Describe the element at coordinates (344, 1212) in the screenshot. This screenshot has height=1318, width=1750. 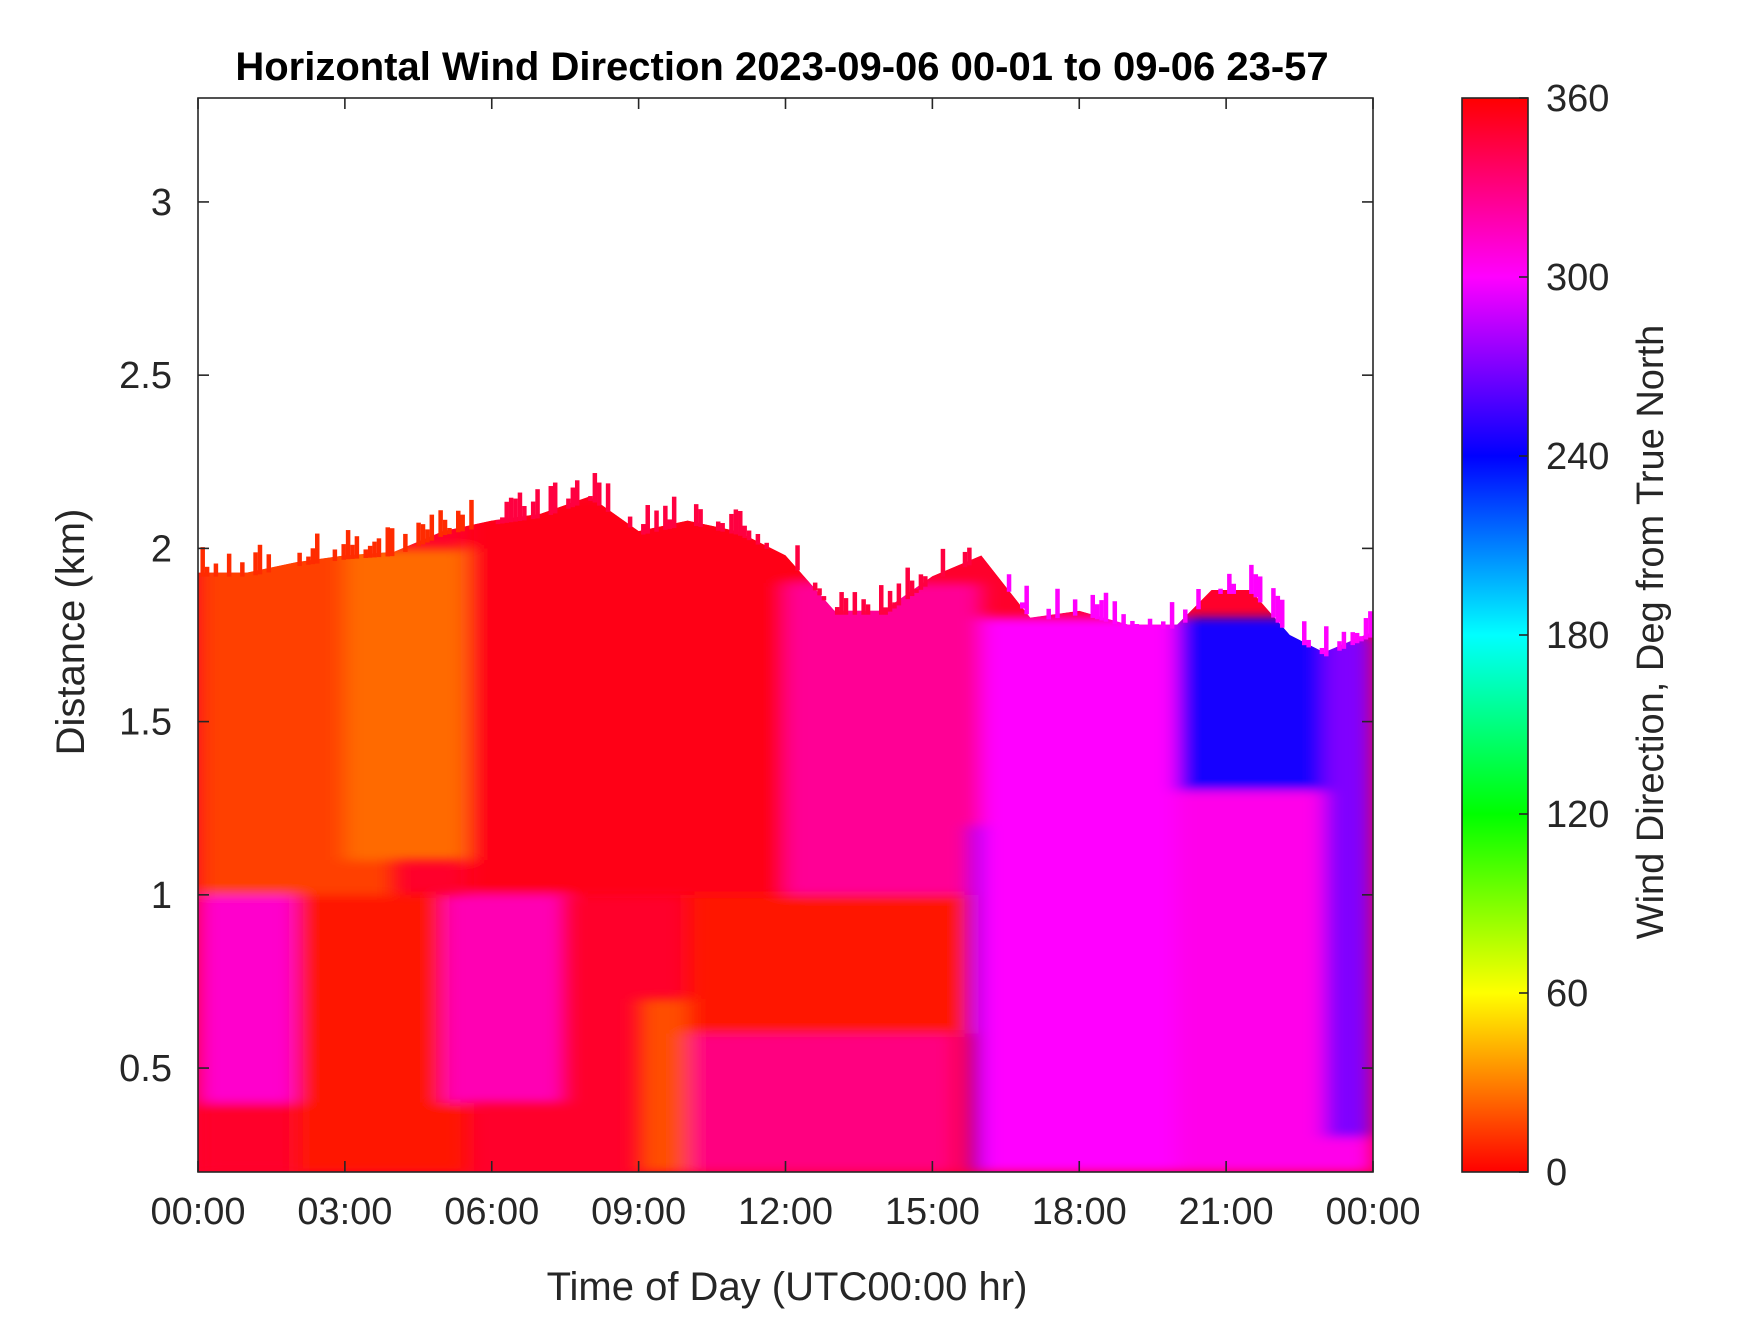
I see `x-tick-label: 03:00` at that location.